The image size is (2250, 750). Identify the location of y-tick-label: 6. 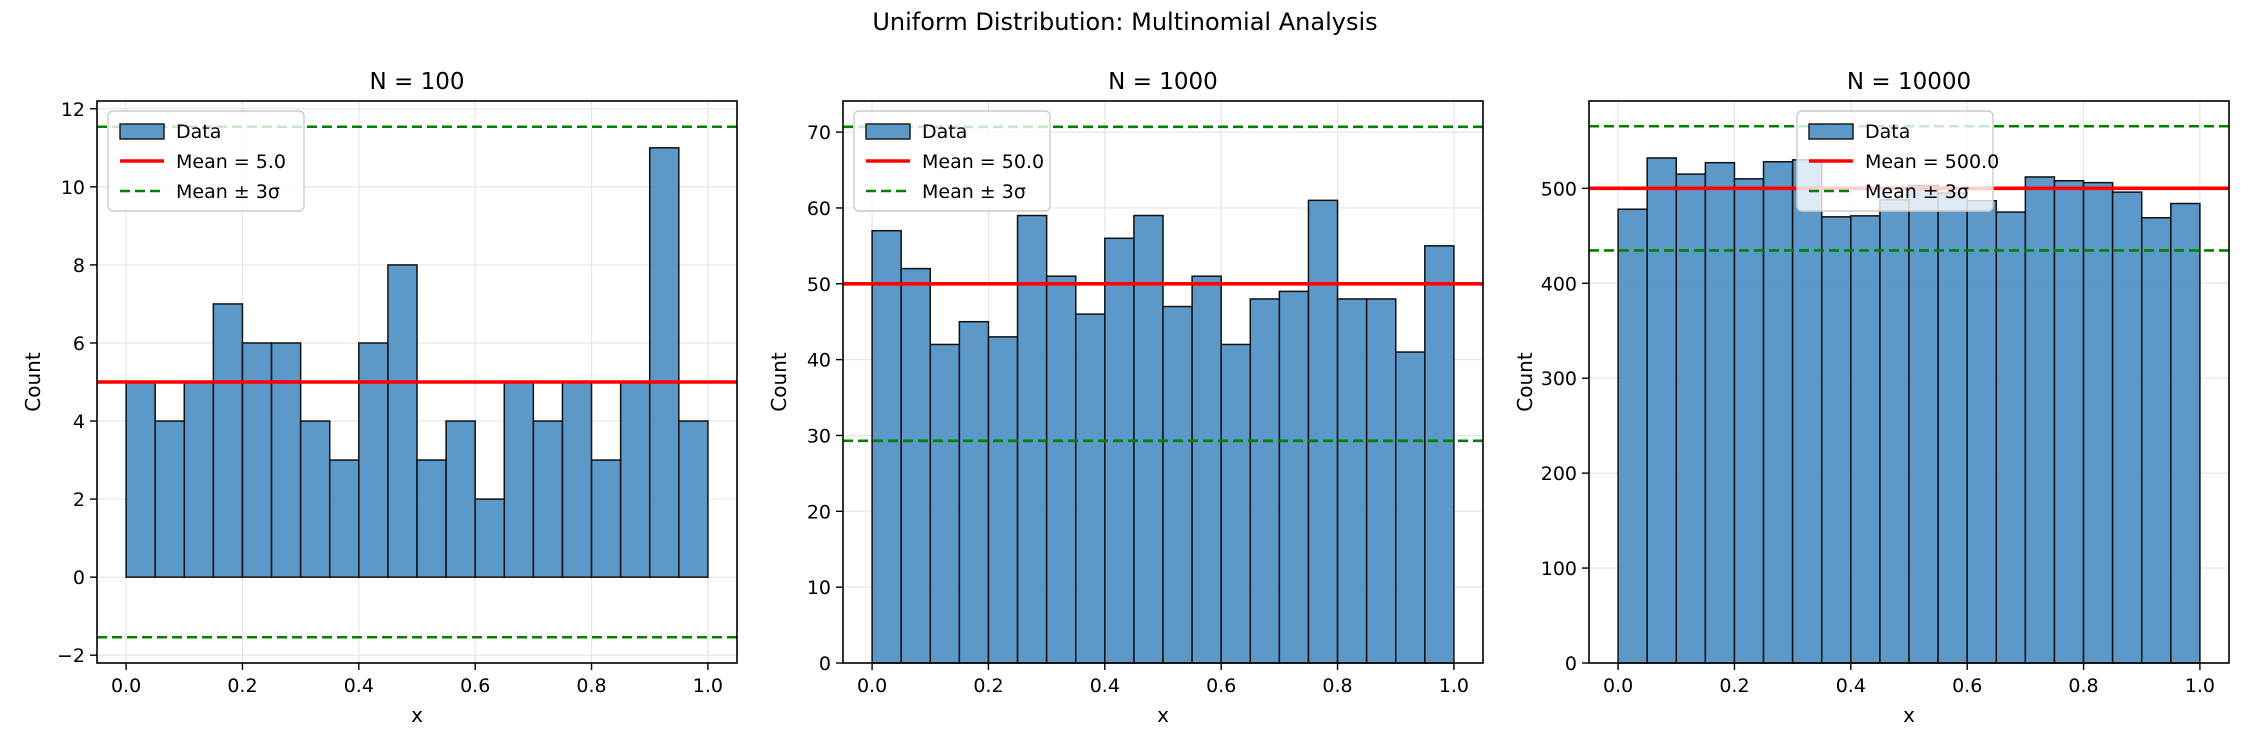
(79, 344).